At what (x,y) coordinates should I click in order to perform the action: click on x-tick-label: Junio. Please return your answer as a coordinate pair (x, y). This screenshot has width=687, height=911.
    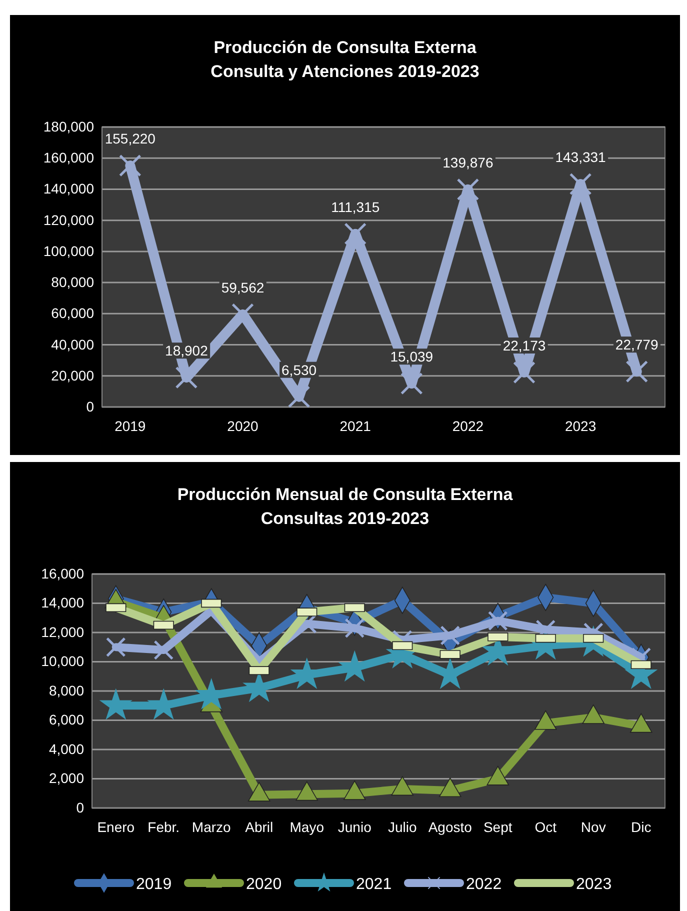
    Looking at the image, I should click on (355, 826).